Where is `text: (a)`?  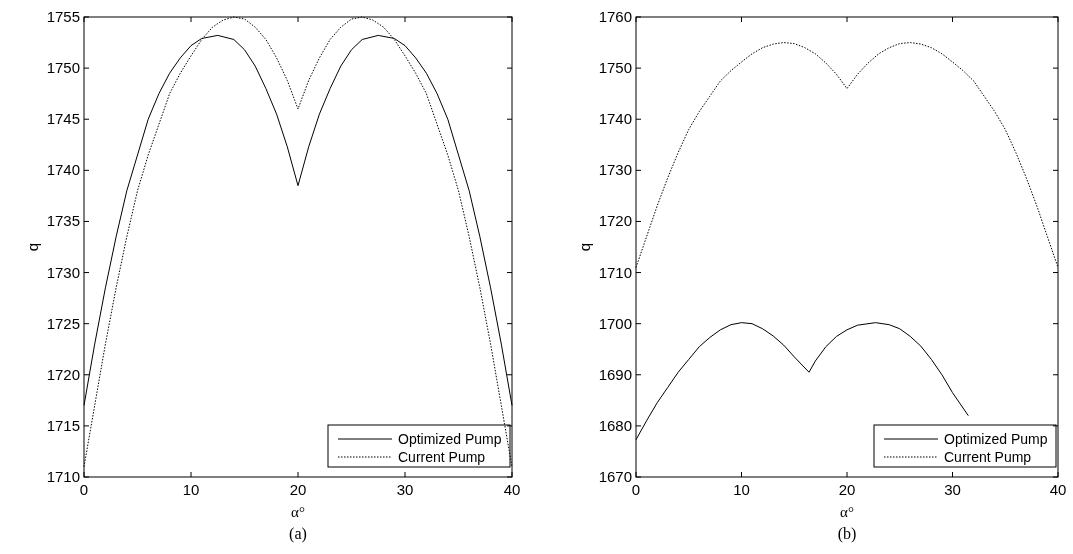
text: (a) is located at coordinates (298, 534).